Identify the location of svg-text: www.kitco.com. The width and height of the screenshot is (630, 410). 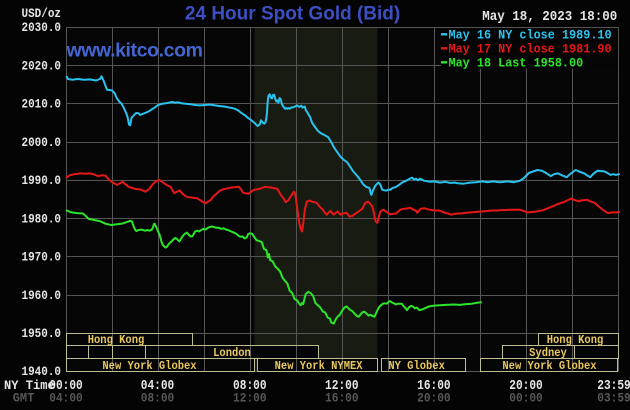
(134, 51).